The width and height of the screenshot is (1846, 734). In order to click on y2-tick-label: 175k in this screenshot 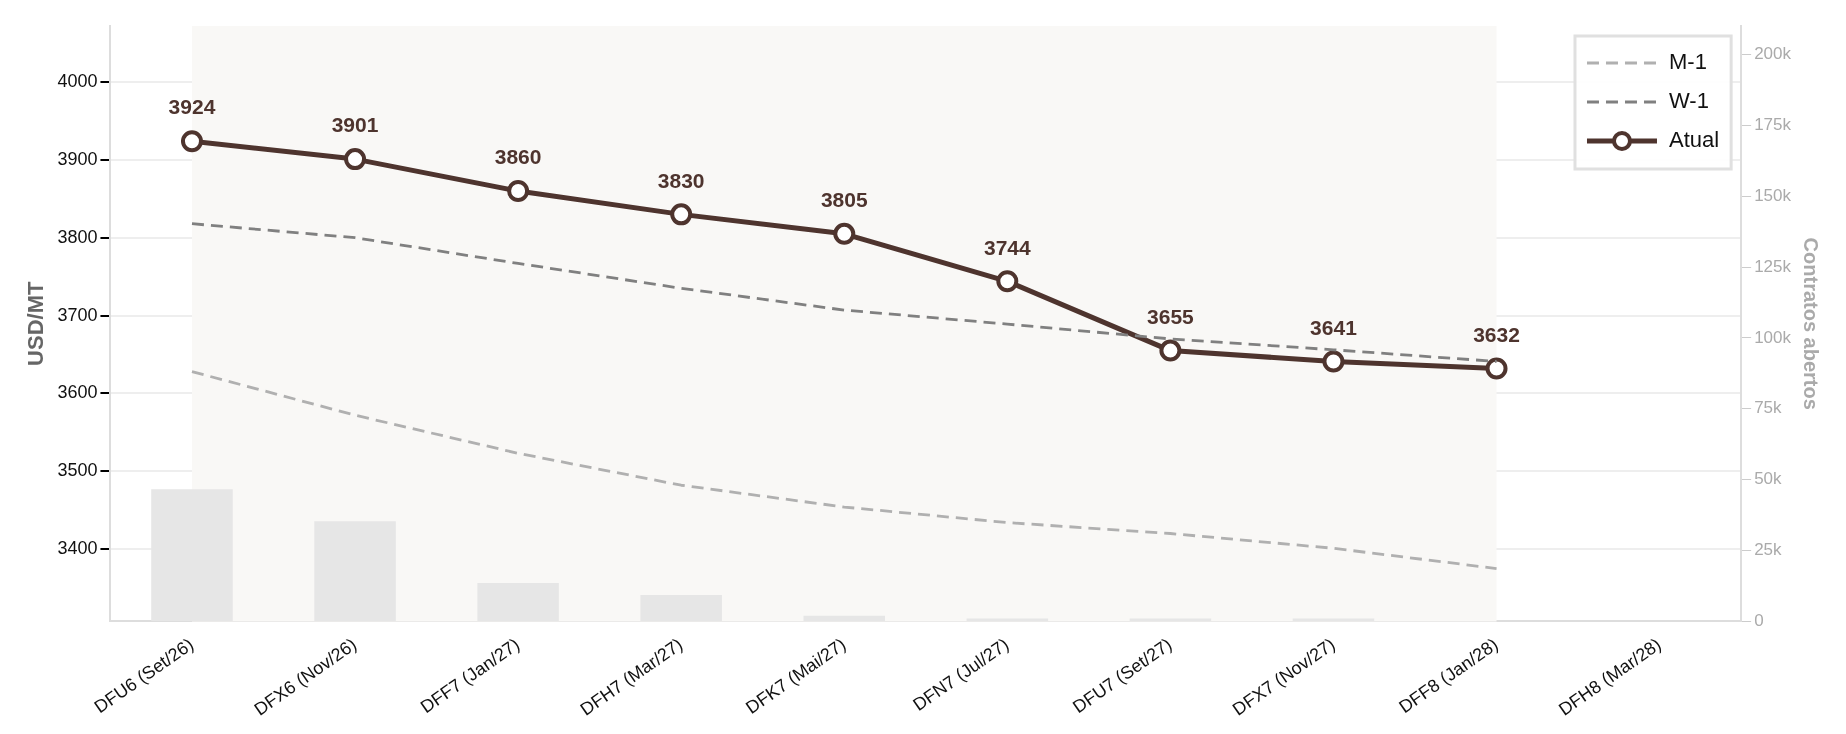, I will do `click(1773, 124)`.